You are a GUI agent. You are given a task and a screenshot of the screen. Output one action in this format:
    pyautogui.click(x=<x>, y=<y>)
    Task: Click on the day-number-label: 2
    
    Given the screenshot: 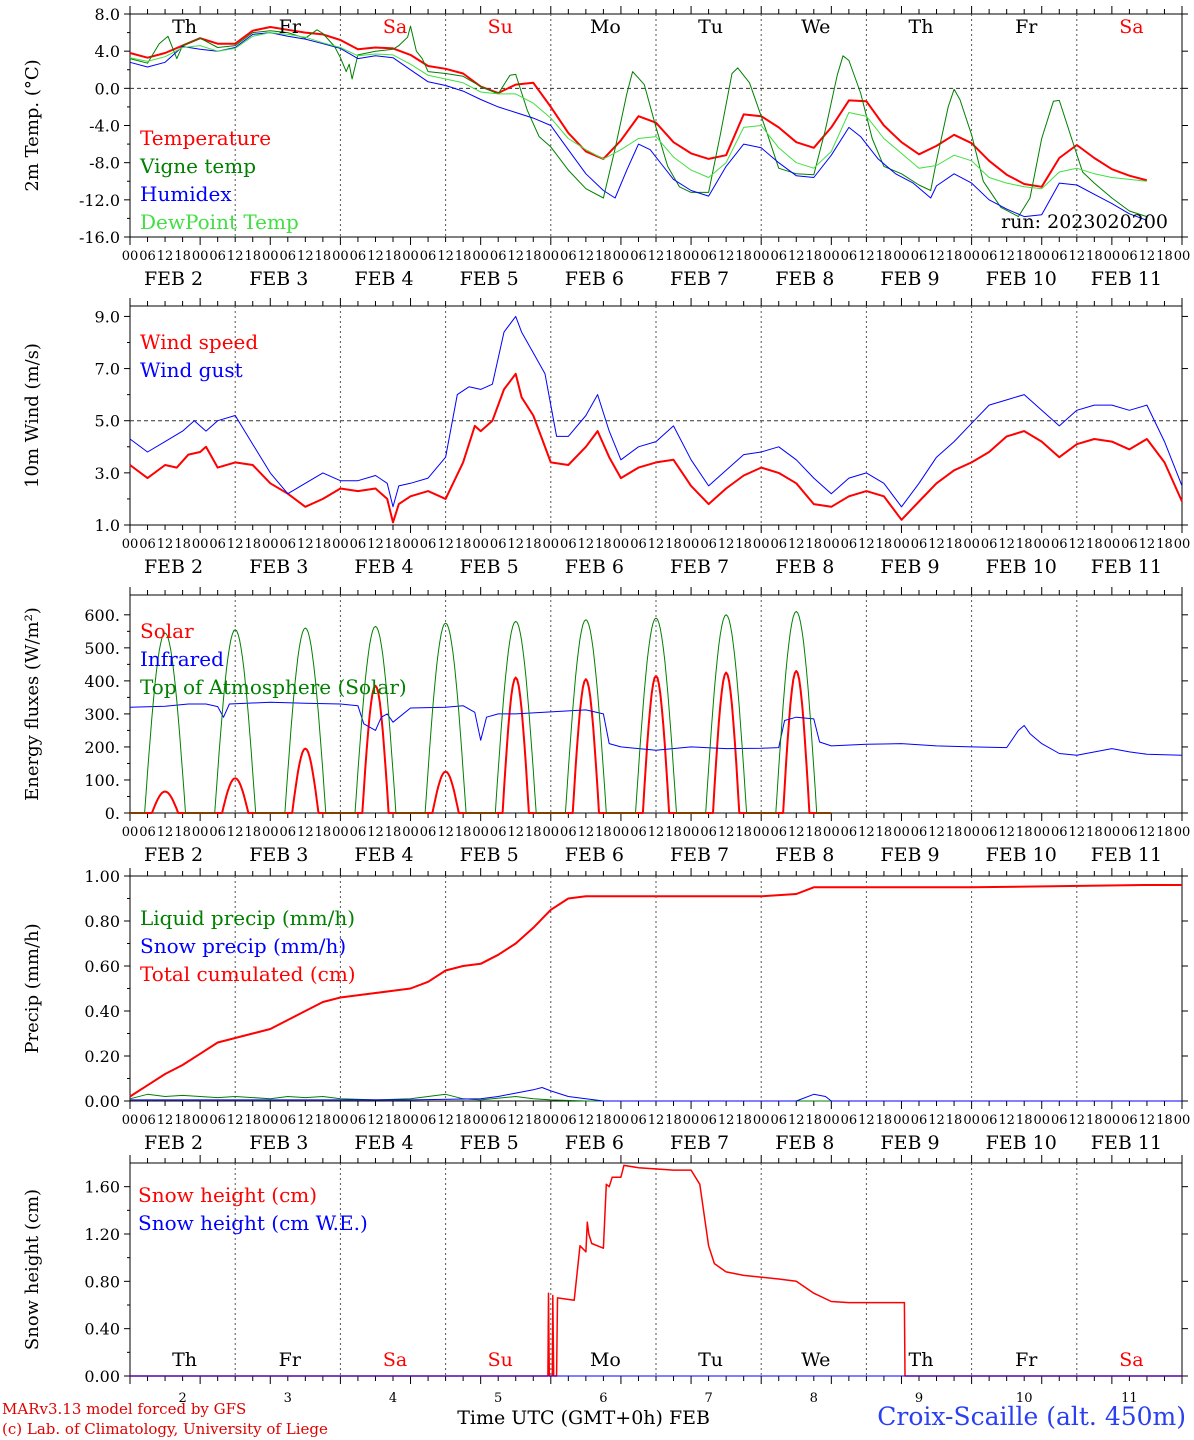 What is the action you would take?
    pyautogui.click(x=182, y=1398)
    